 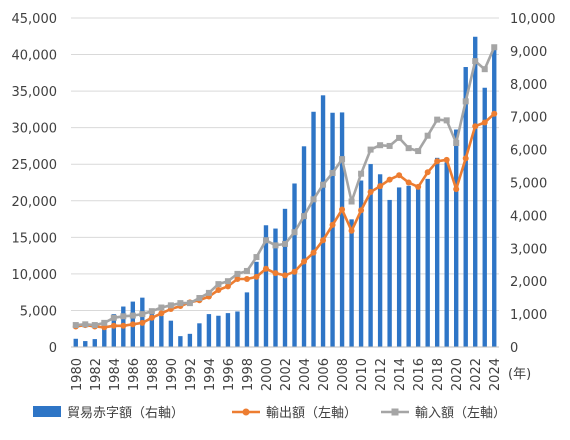 What do you see at coordinates (324, 374) in the screenshot?
I see `x-axis-tick-label: 2006` at bounding box center [324, 374].